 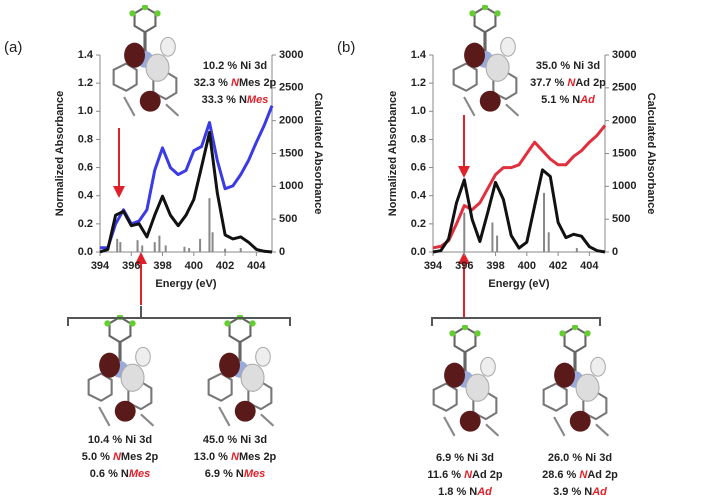 I want to click on brackets, so click(x=334, y=316).